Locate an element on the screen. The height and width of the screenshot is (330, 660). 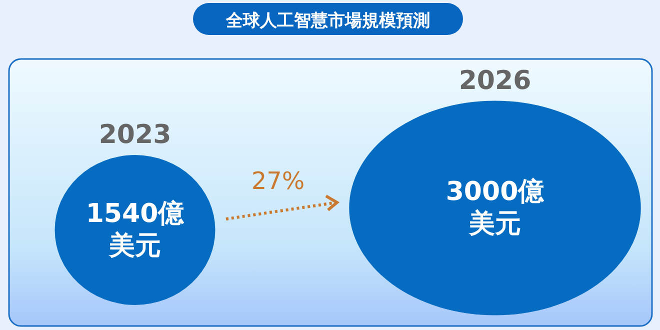
text: 27% is located at coordinates (278, 181).